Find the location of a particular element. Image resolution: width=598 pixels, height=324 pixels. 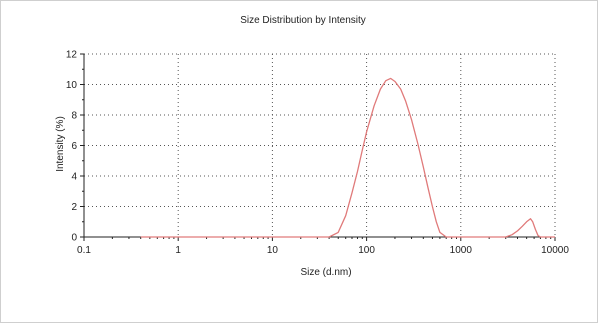

x-axis-label: Size (d.nm) is located at coordinates (325, 272).